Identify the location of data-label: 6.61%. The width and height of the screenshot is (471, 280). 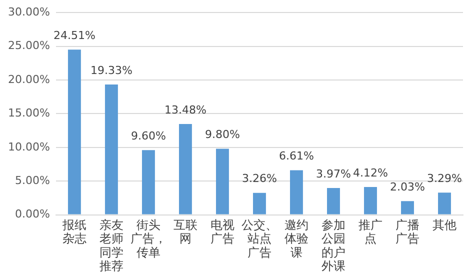
(296, 156).